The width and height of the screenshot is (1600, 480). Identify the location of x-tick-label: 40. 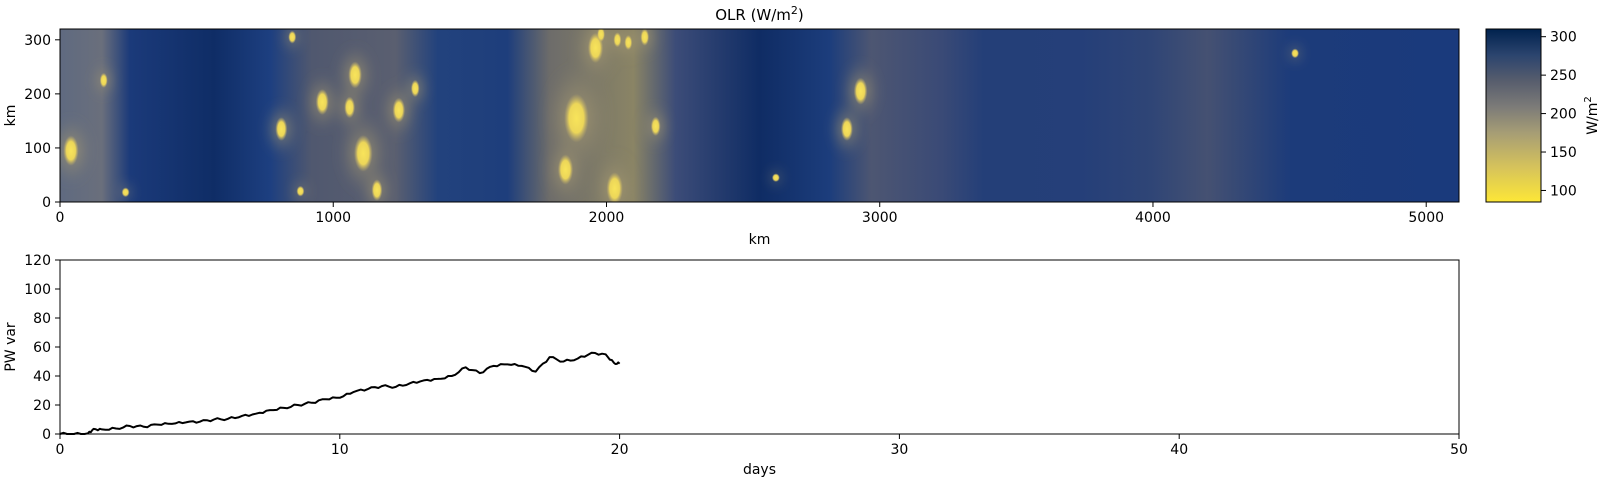
(1179, 450).